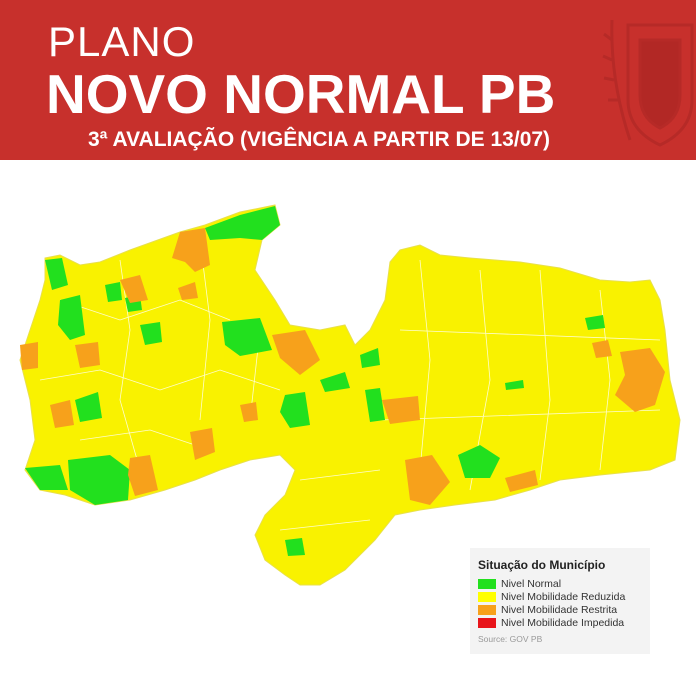 The image size is (696, 696). Describe the element at coordinates (487, 583) in the screenshot. I see `swatch-normal` at that location.